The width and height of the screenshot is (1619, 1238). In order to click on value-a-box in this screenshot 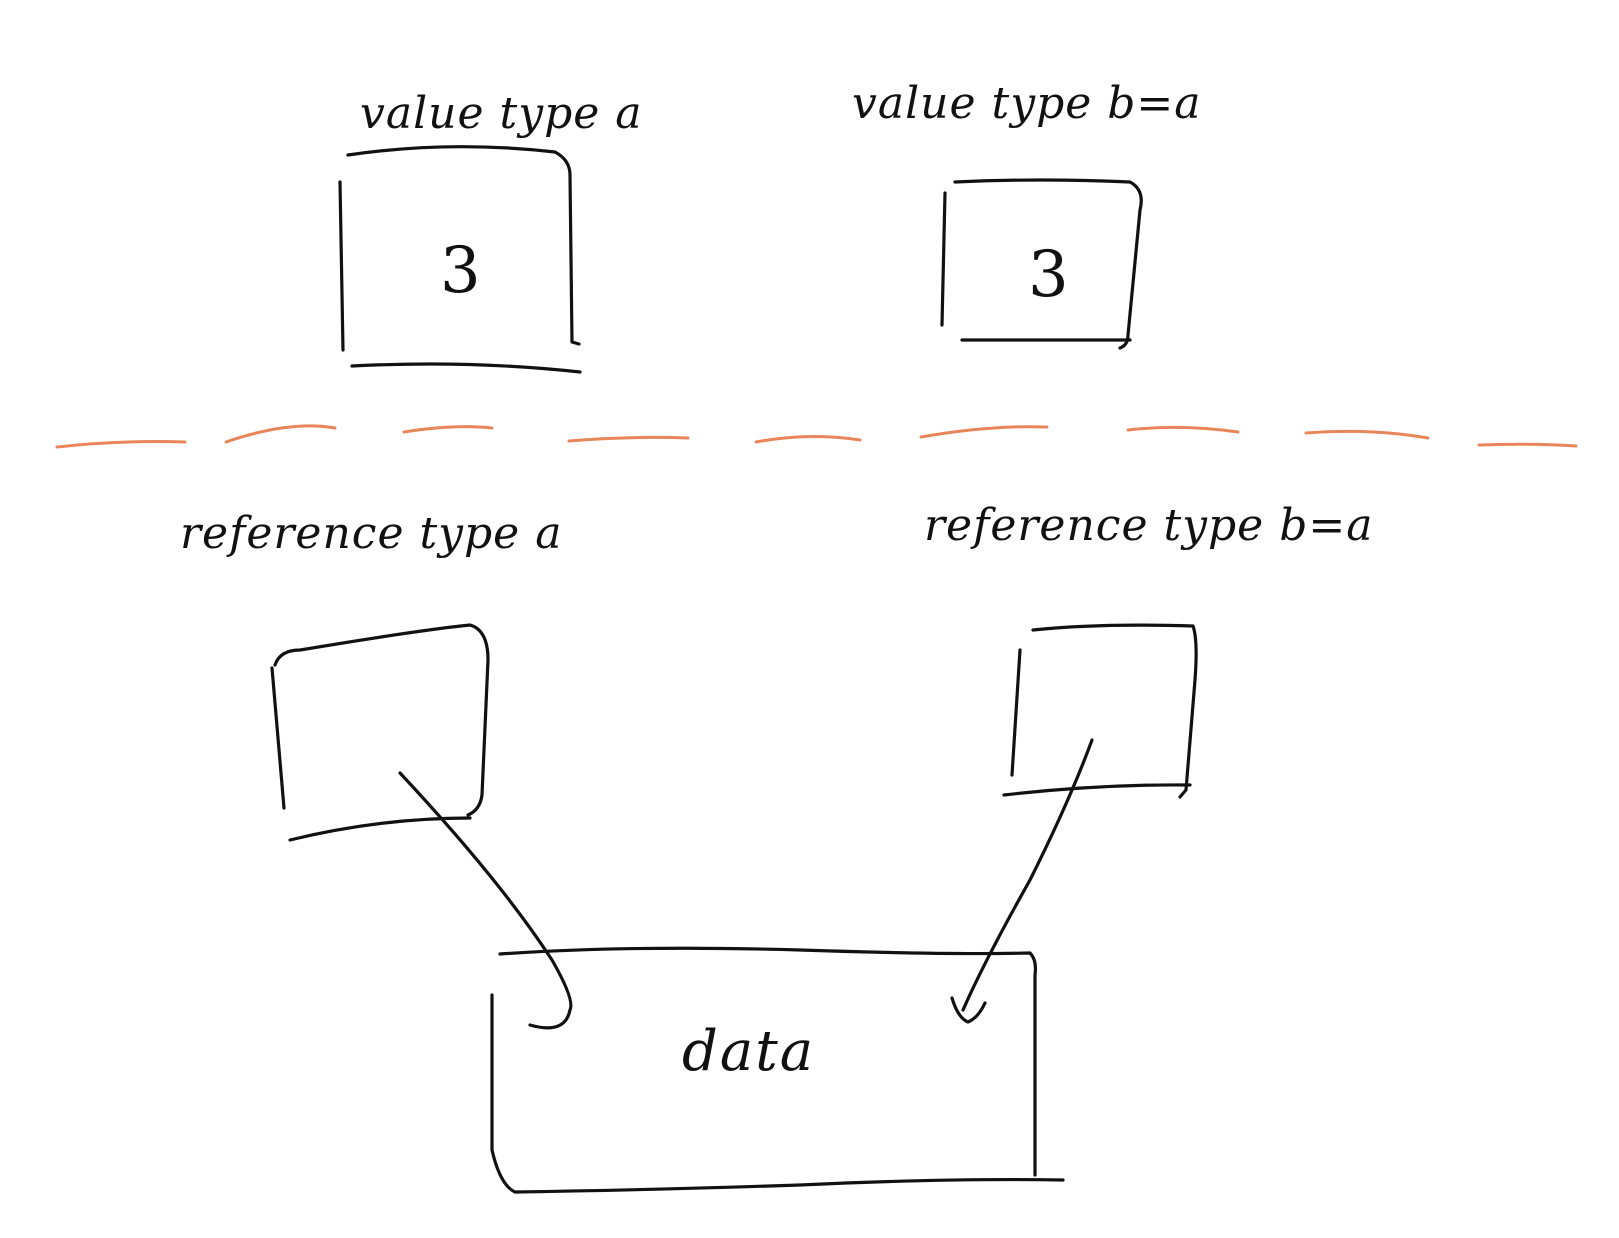, I will do `click(460, 259)`.